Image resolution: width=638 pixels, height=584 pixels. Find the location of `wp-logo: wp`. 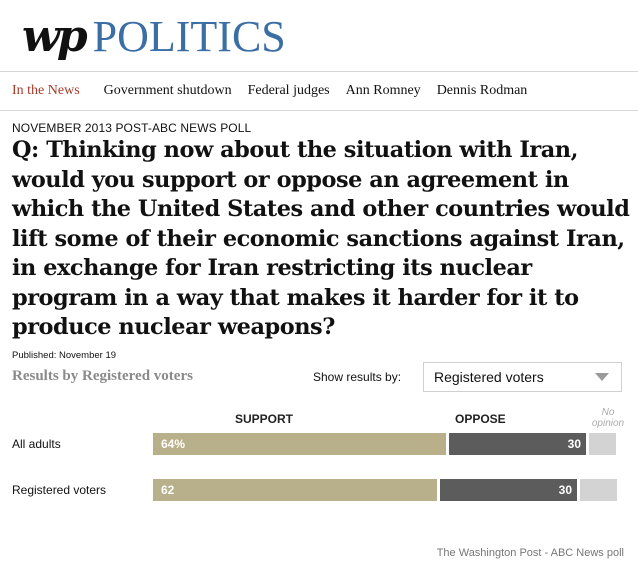

wp-logo: wp is located at coordinates (55, 36).